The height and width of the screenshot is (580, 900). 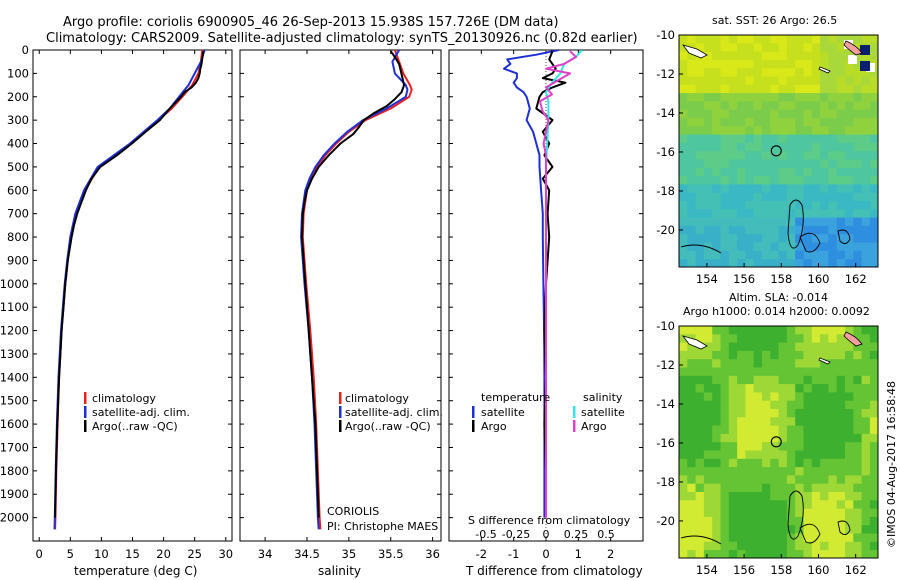 I want to click on x-tick-label: 5, so click(x=70, y=554).